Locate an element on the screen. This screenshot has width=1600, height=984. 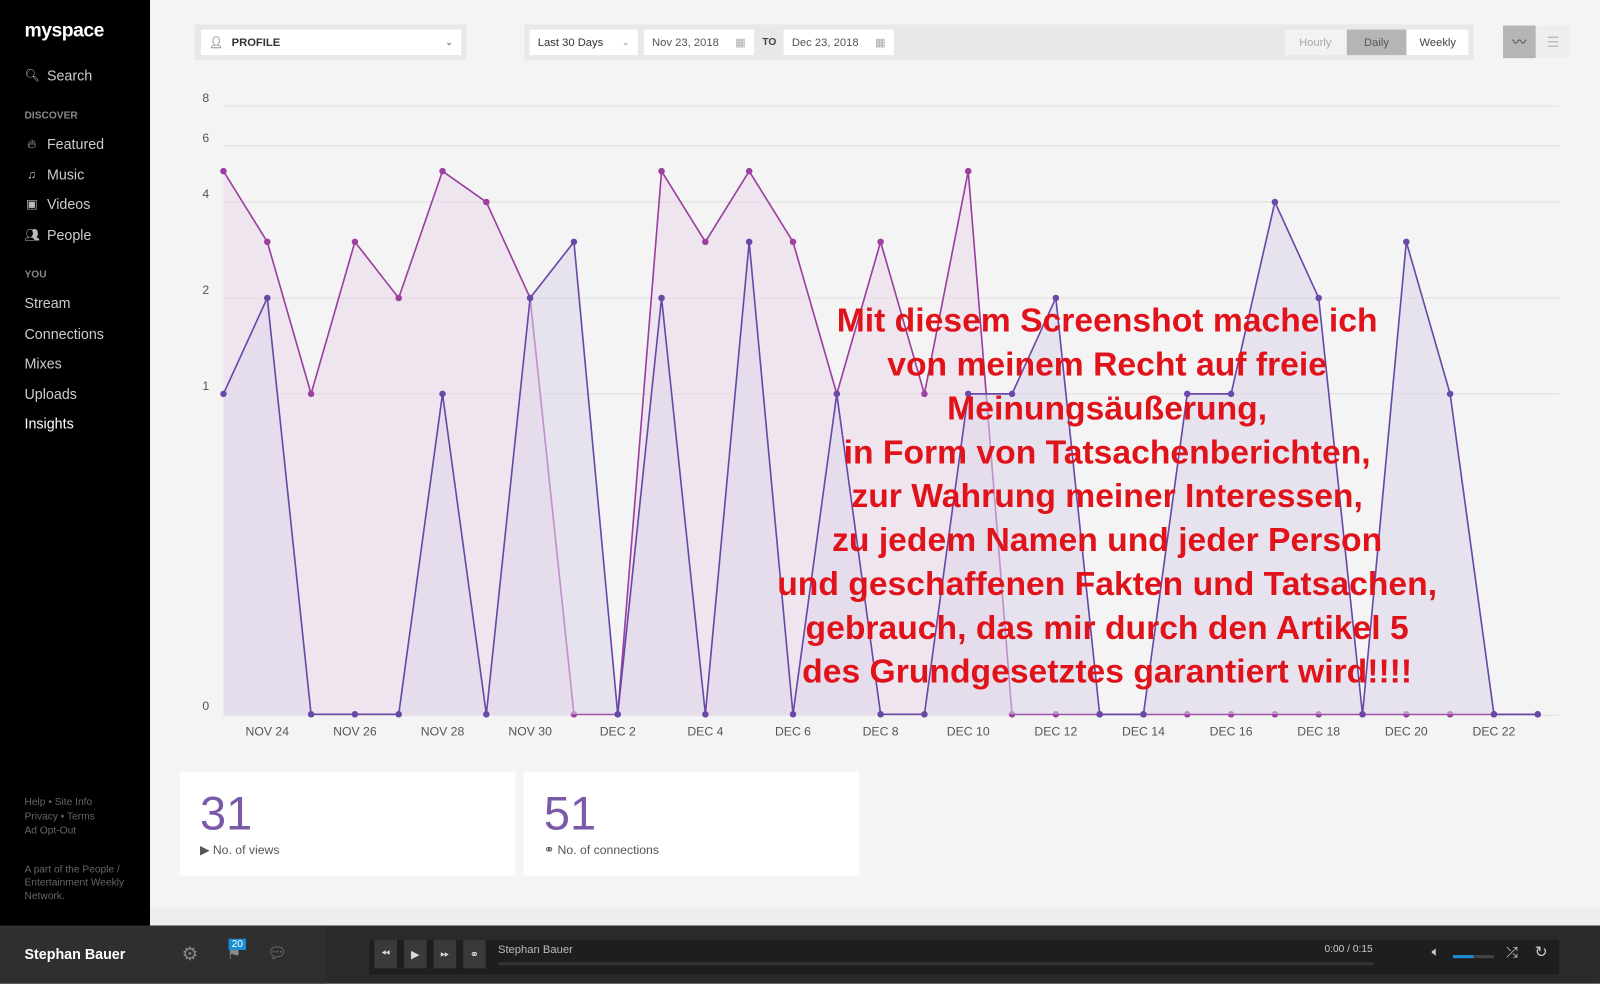
x-tick-label: DEC 20 is located at coordinates (1406, 732).